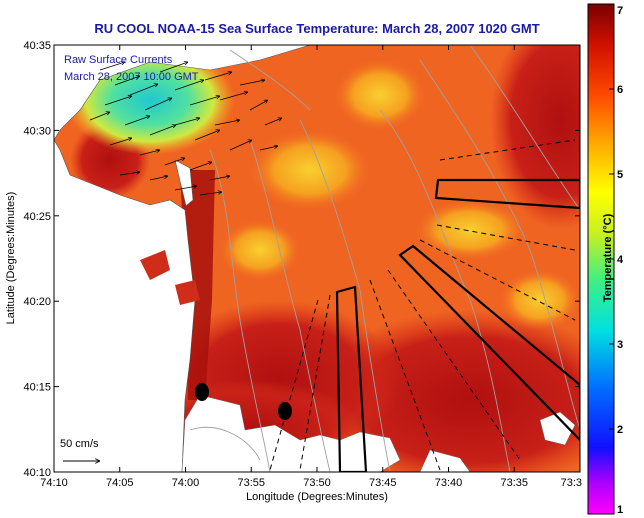 The height and width of the screenshot is (518, 644). What do you see at coordinates (37, 217) in the screenshot?
I see `y-tick-label: 40:25` at bounding box center [37, 217].